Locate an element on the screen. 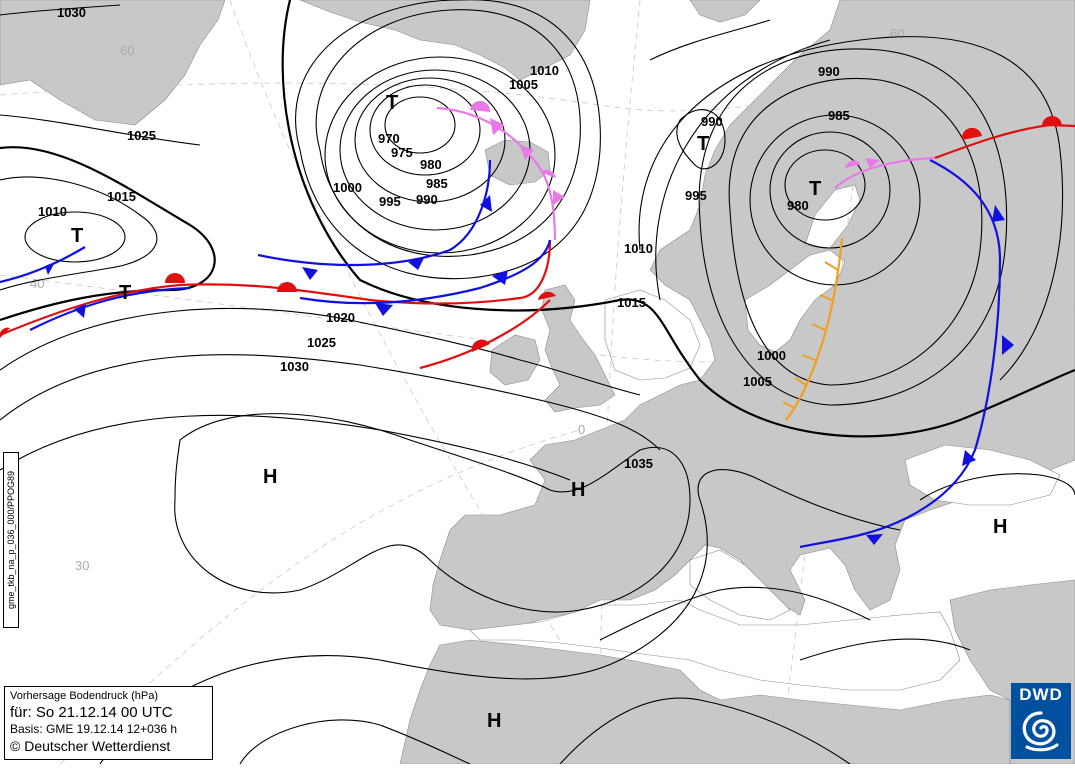 The width and height of the screenshot is (1075, 769). isobar-label: 1020 is located at coordinates (340, 317).